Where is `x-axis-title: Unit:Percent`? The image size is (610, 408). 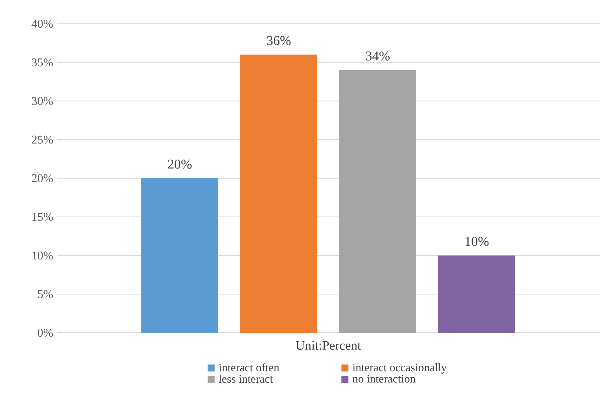 x-axis-title: Unit:Percent is located at coordinates (329, 345).